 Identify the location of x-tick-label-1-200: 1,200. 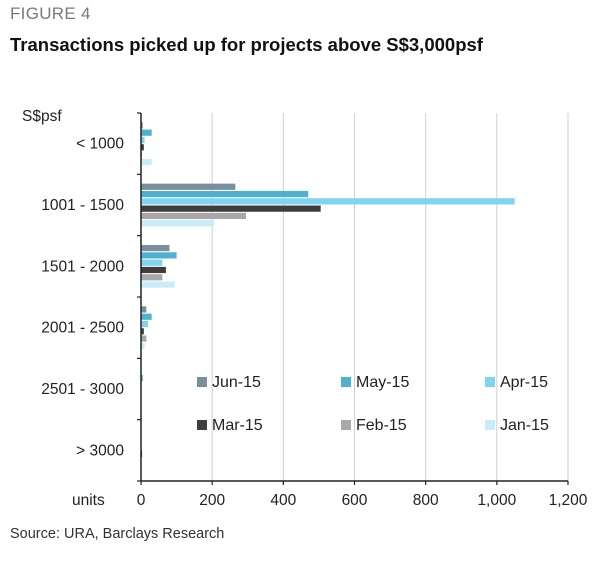
(568, 500).